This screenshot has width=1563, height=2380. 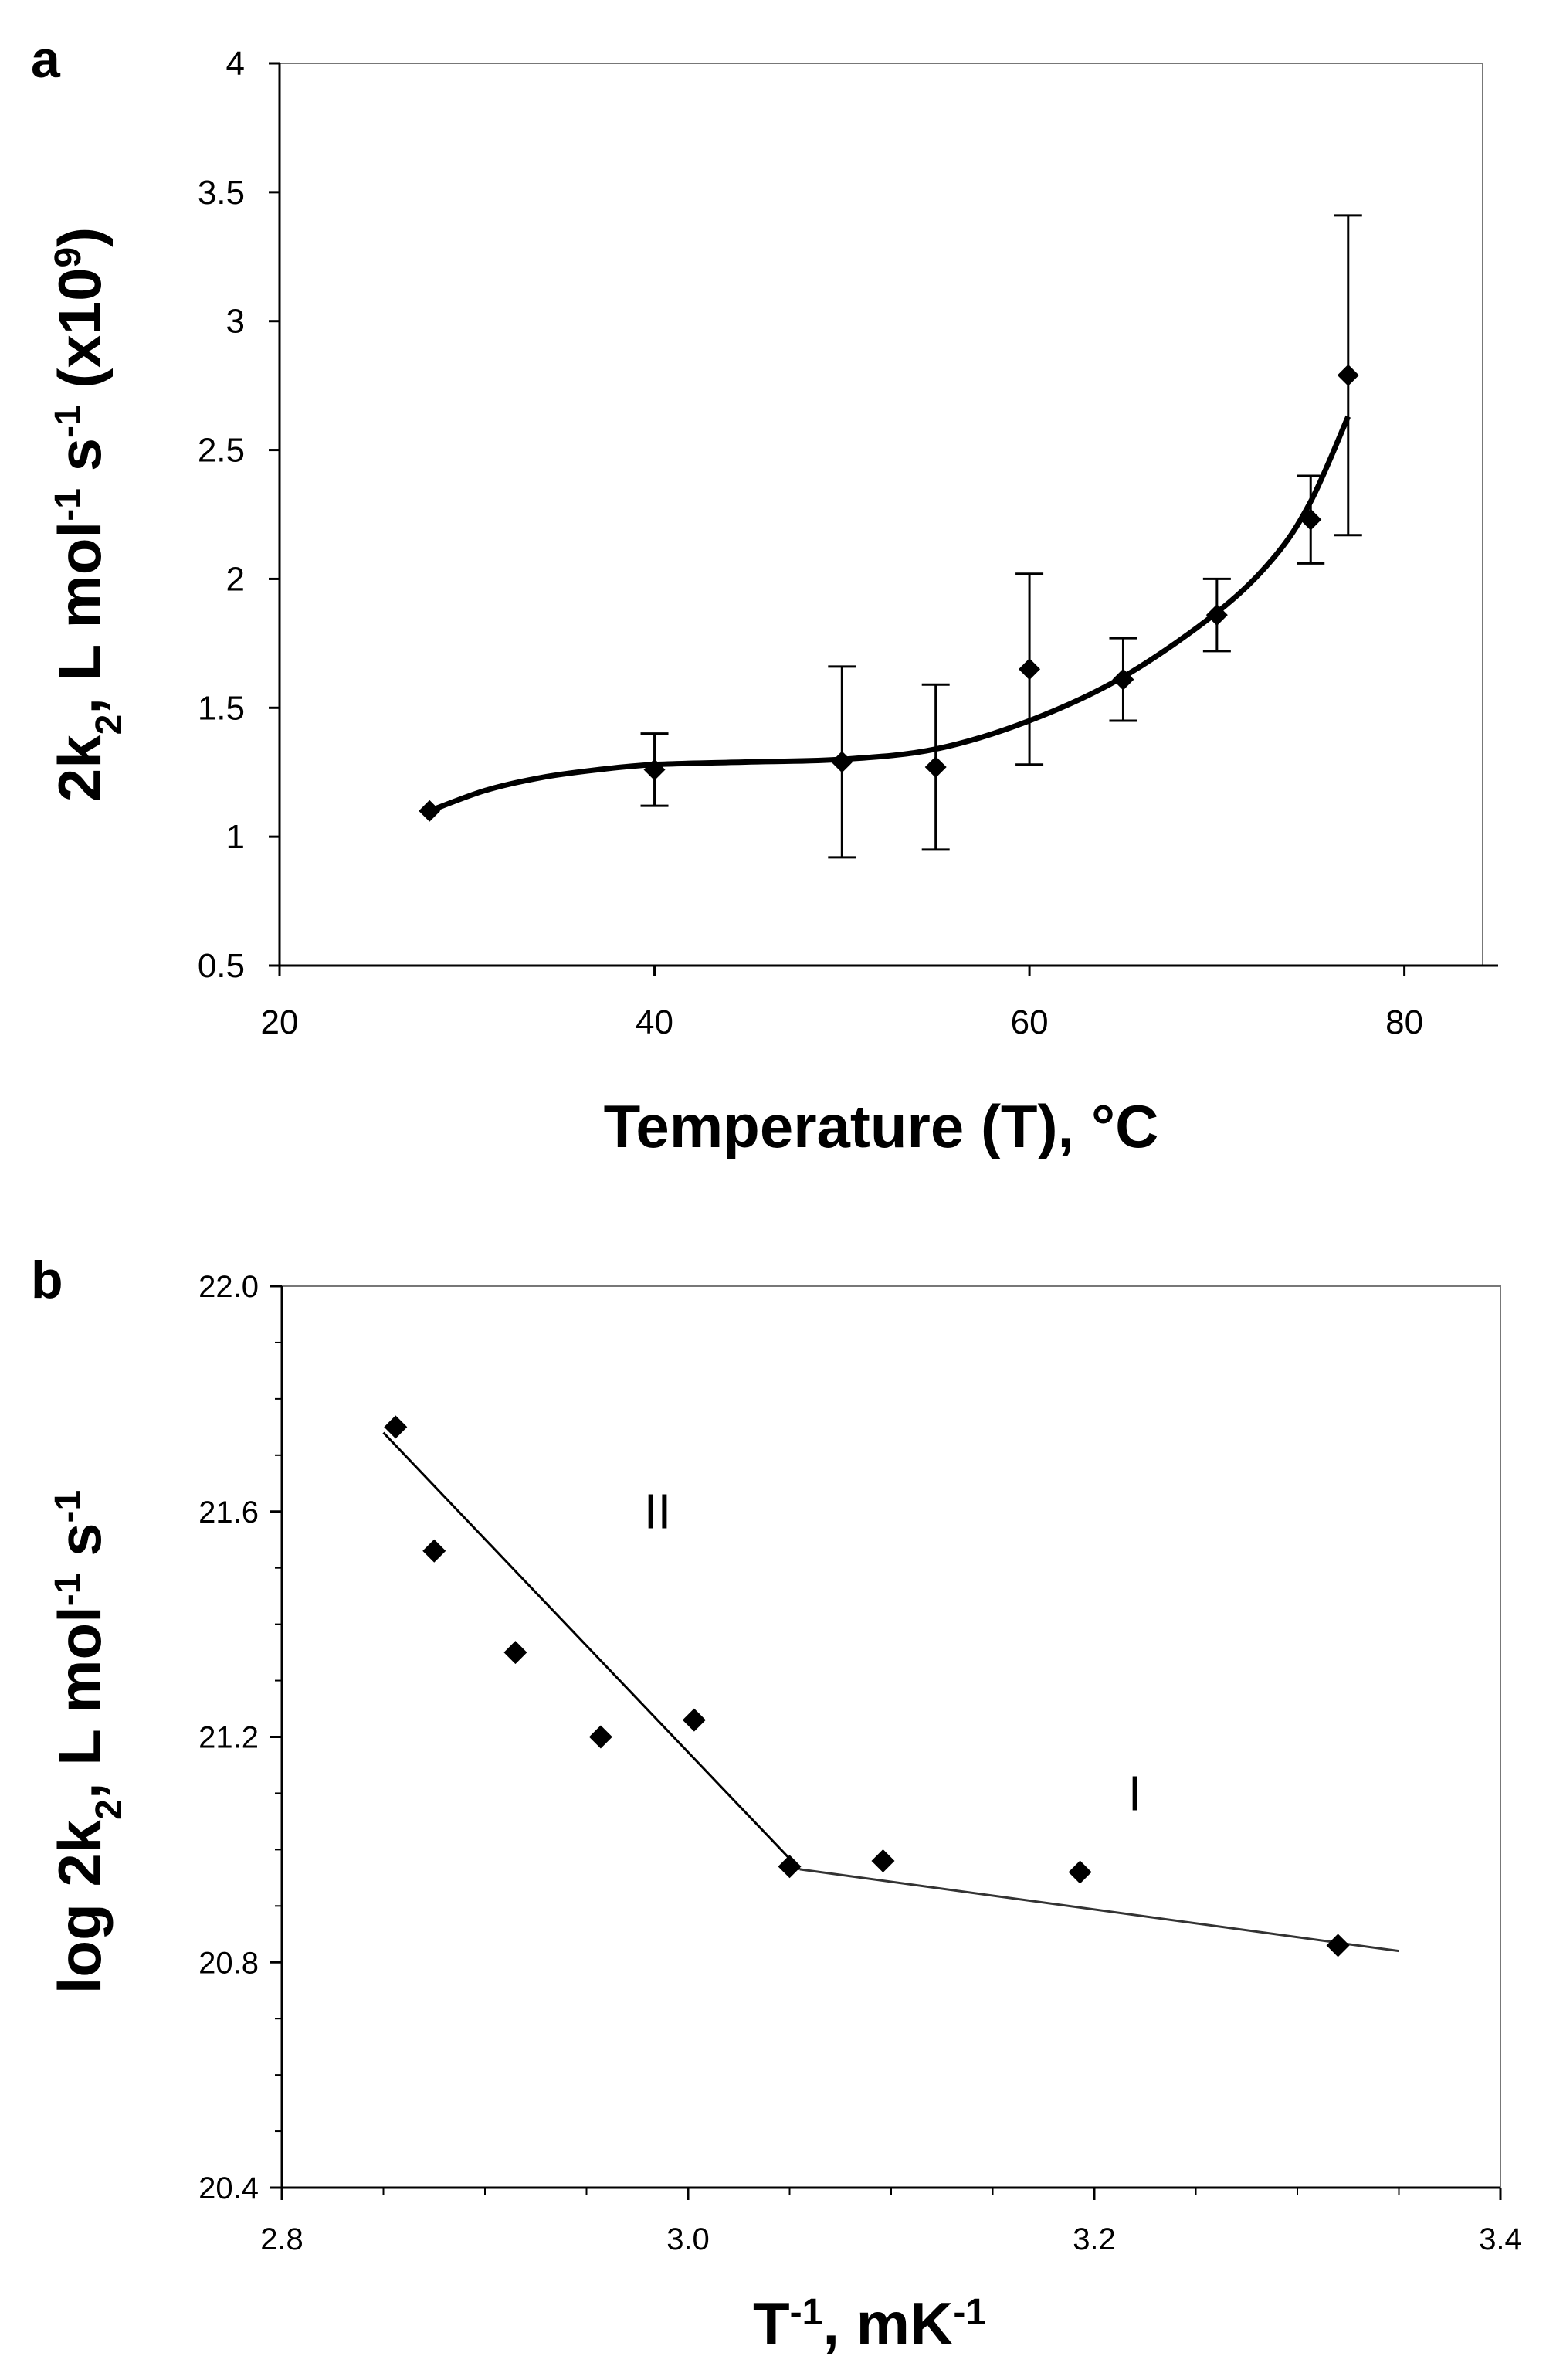 I want to click on panel-a-y-tick-label: 2, so click(x=235, y=579).